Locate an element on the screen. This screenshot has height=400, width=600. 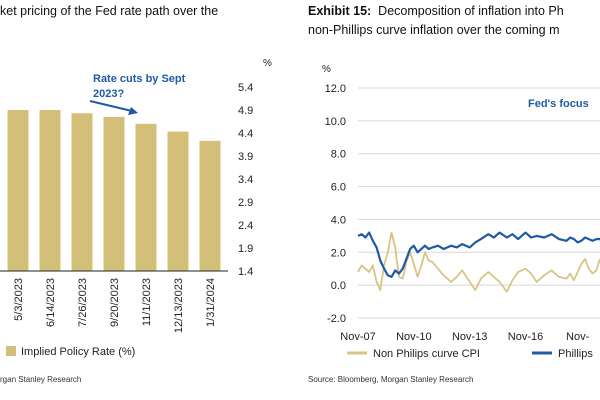
right-y-tick: -2.0 is located at coordinates (336, 319).